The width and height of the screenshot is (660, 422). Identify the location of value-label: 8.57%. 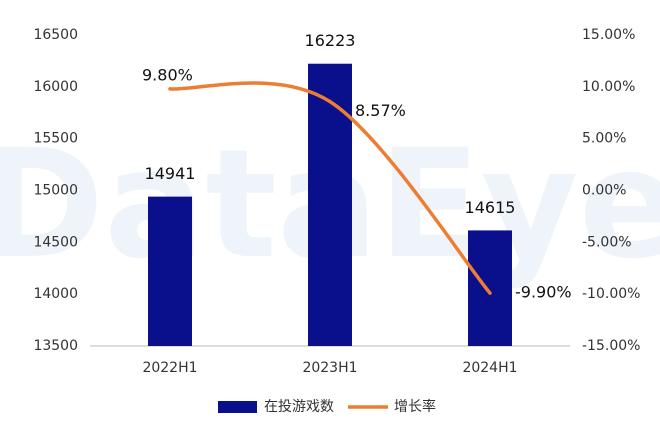
(380, 110).